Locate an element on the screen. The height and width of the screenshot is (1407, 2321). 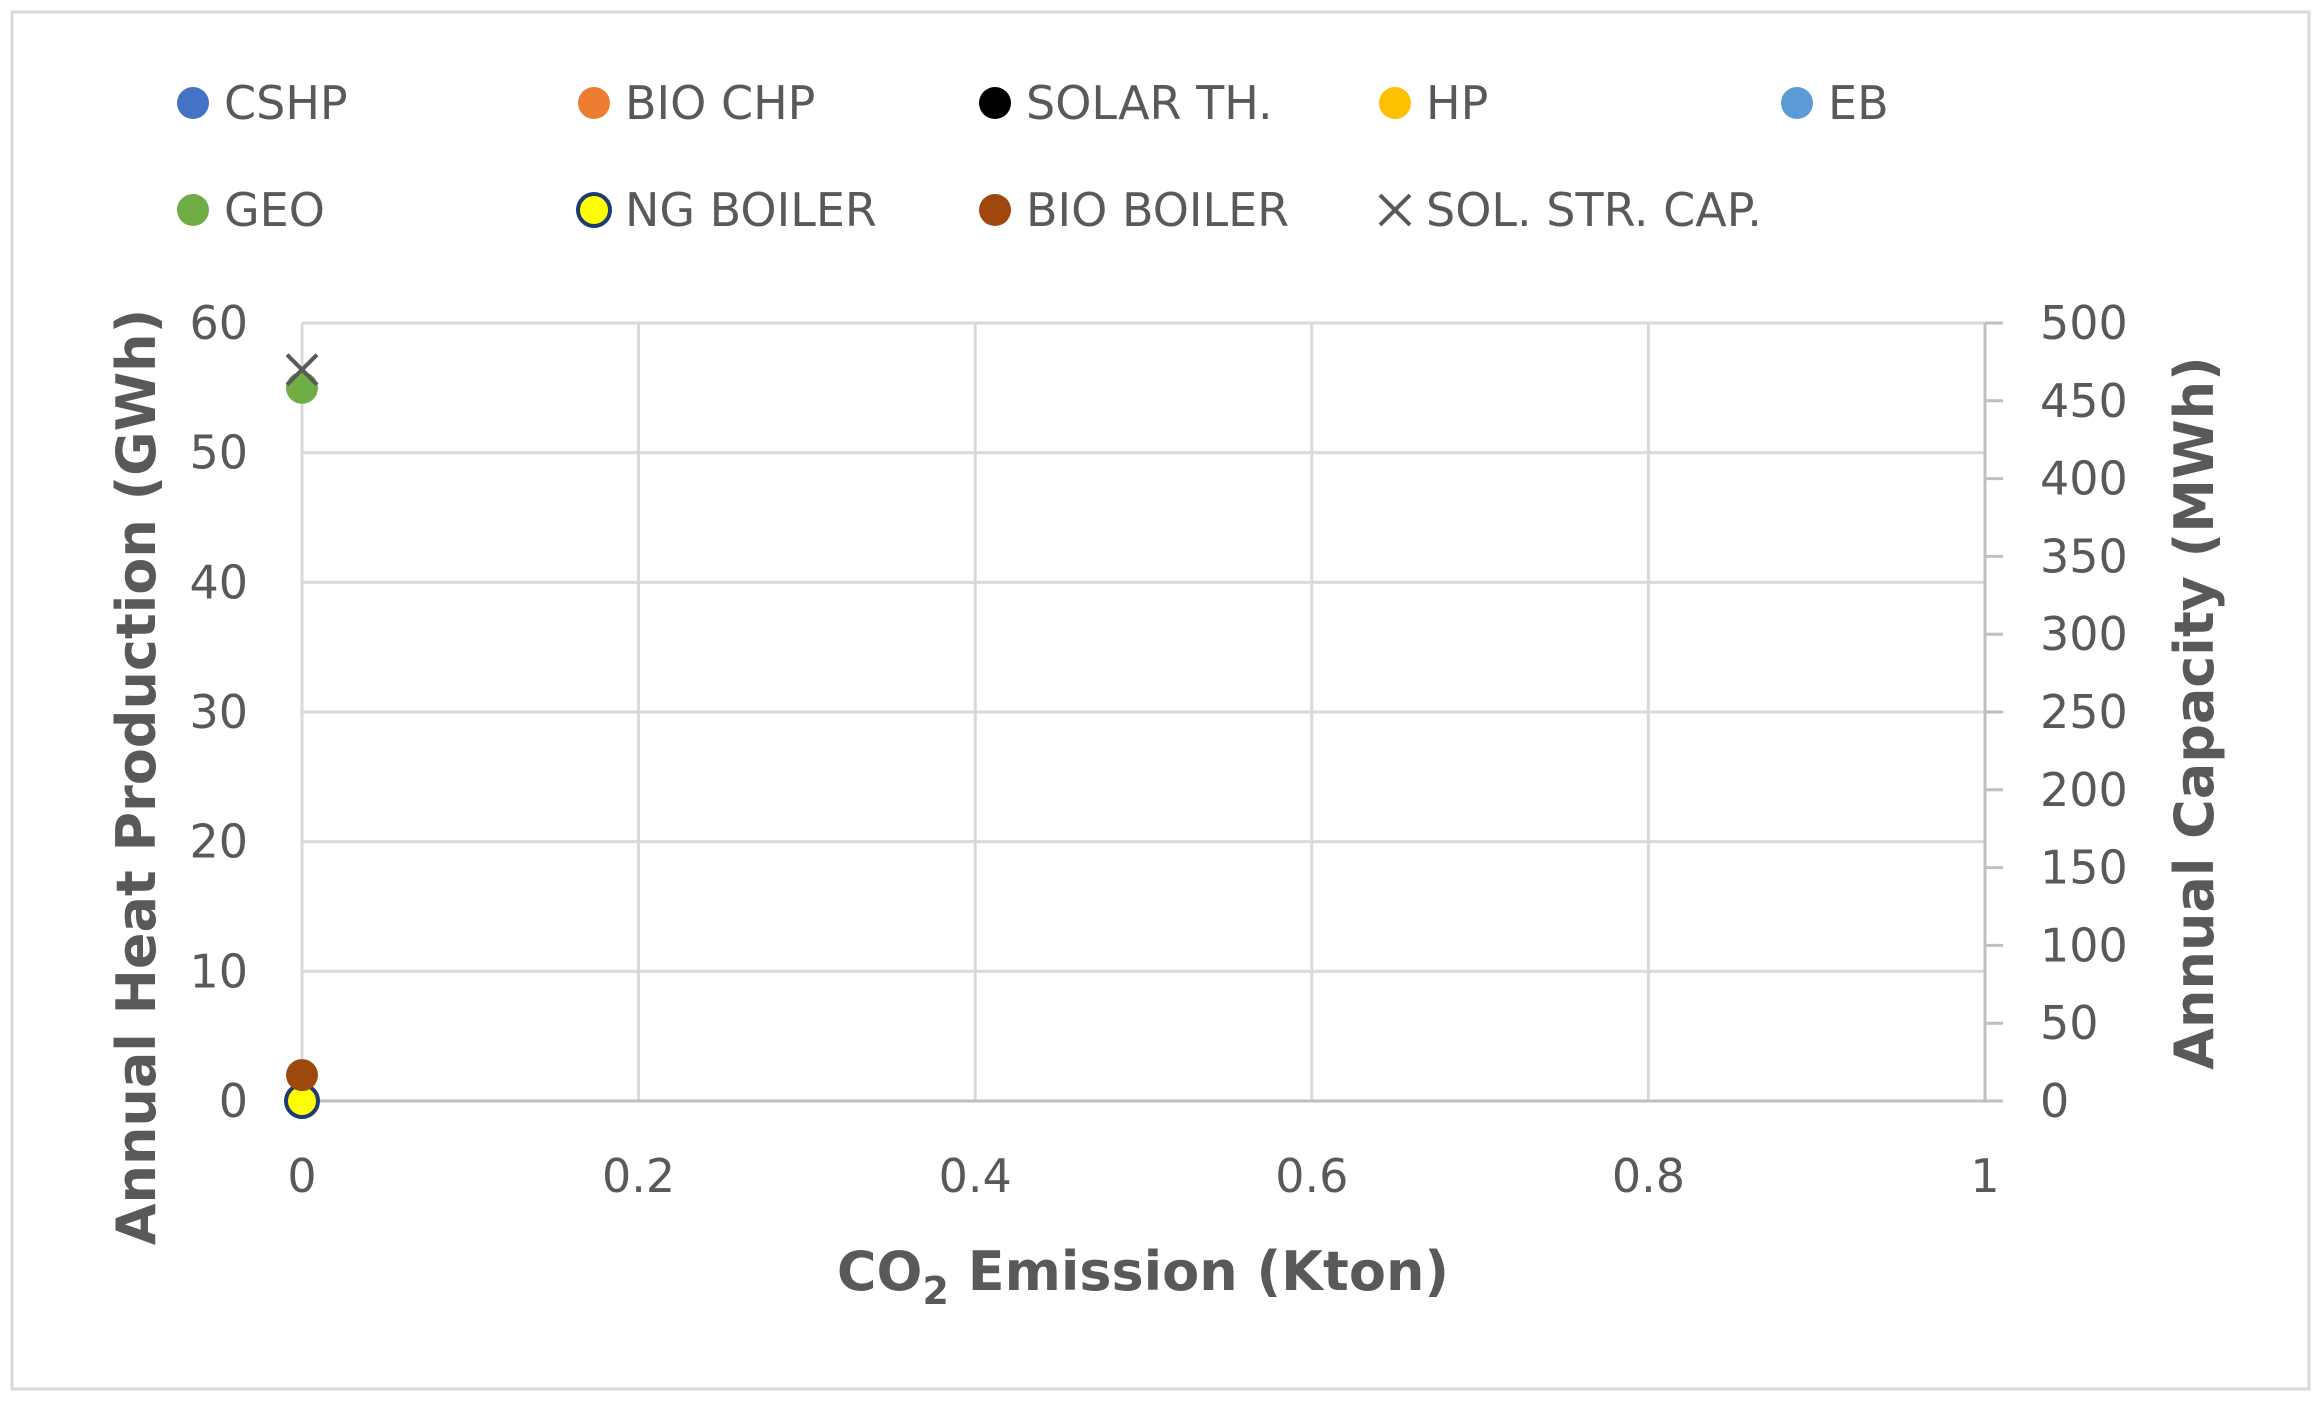
legend-label: EB is located at coordinates (1858, 103).